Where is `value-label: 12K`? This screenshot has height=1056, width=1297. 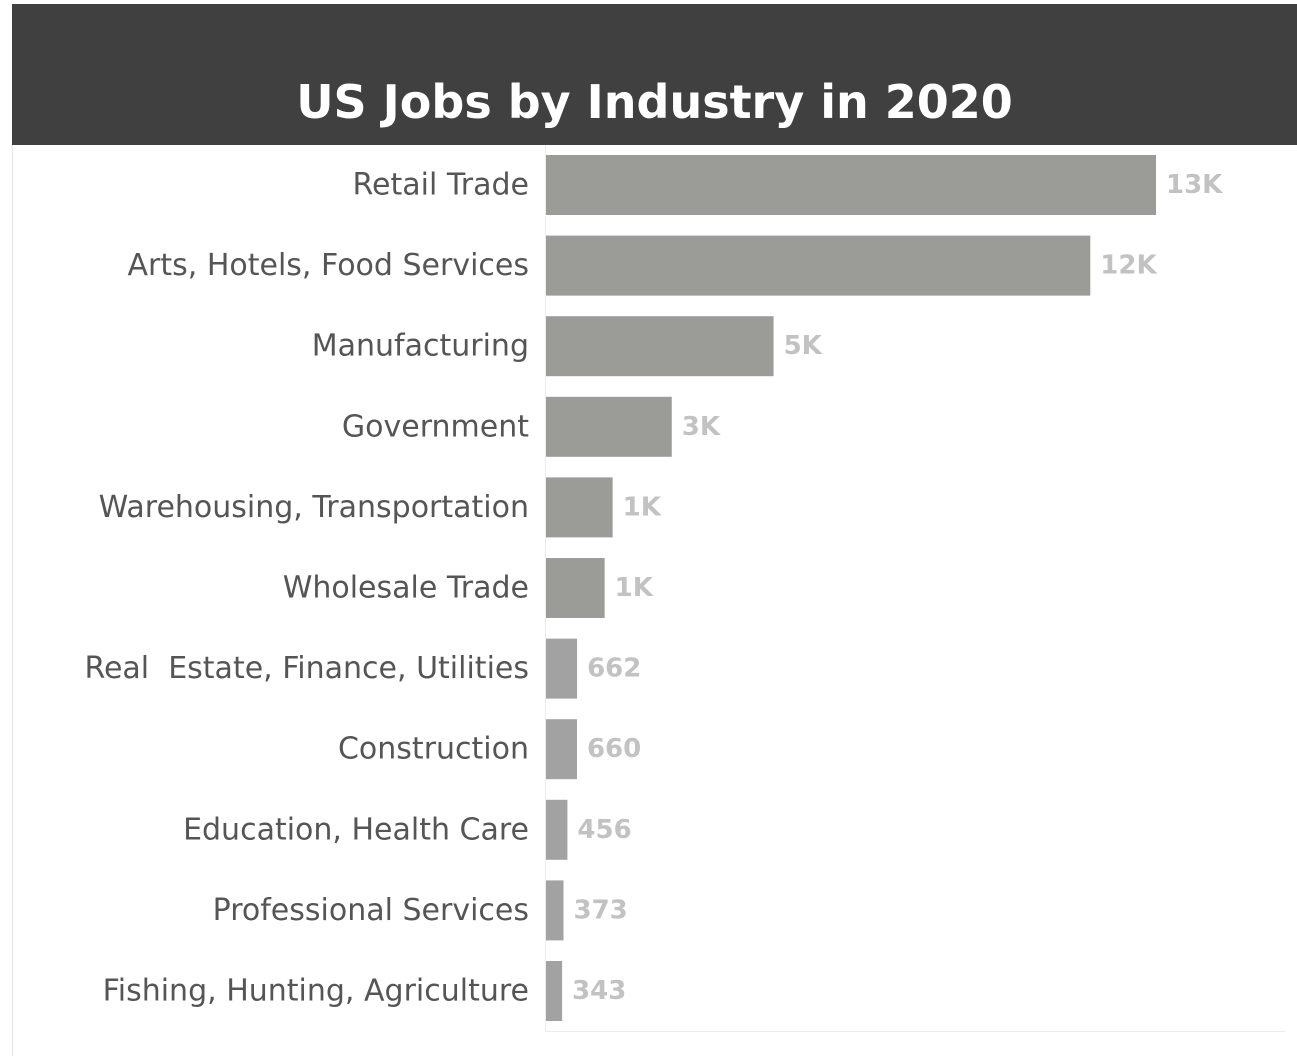
value-label: 12K is located at coordinates (1128, 266).